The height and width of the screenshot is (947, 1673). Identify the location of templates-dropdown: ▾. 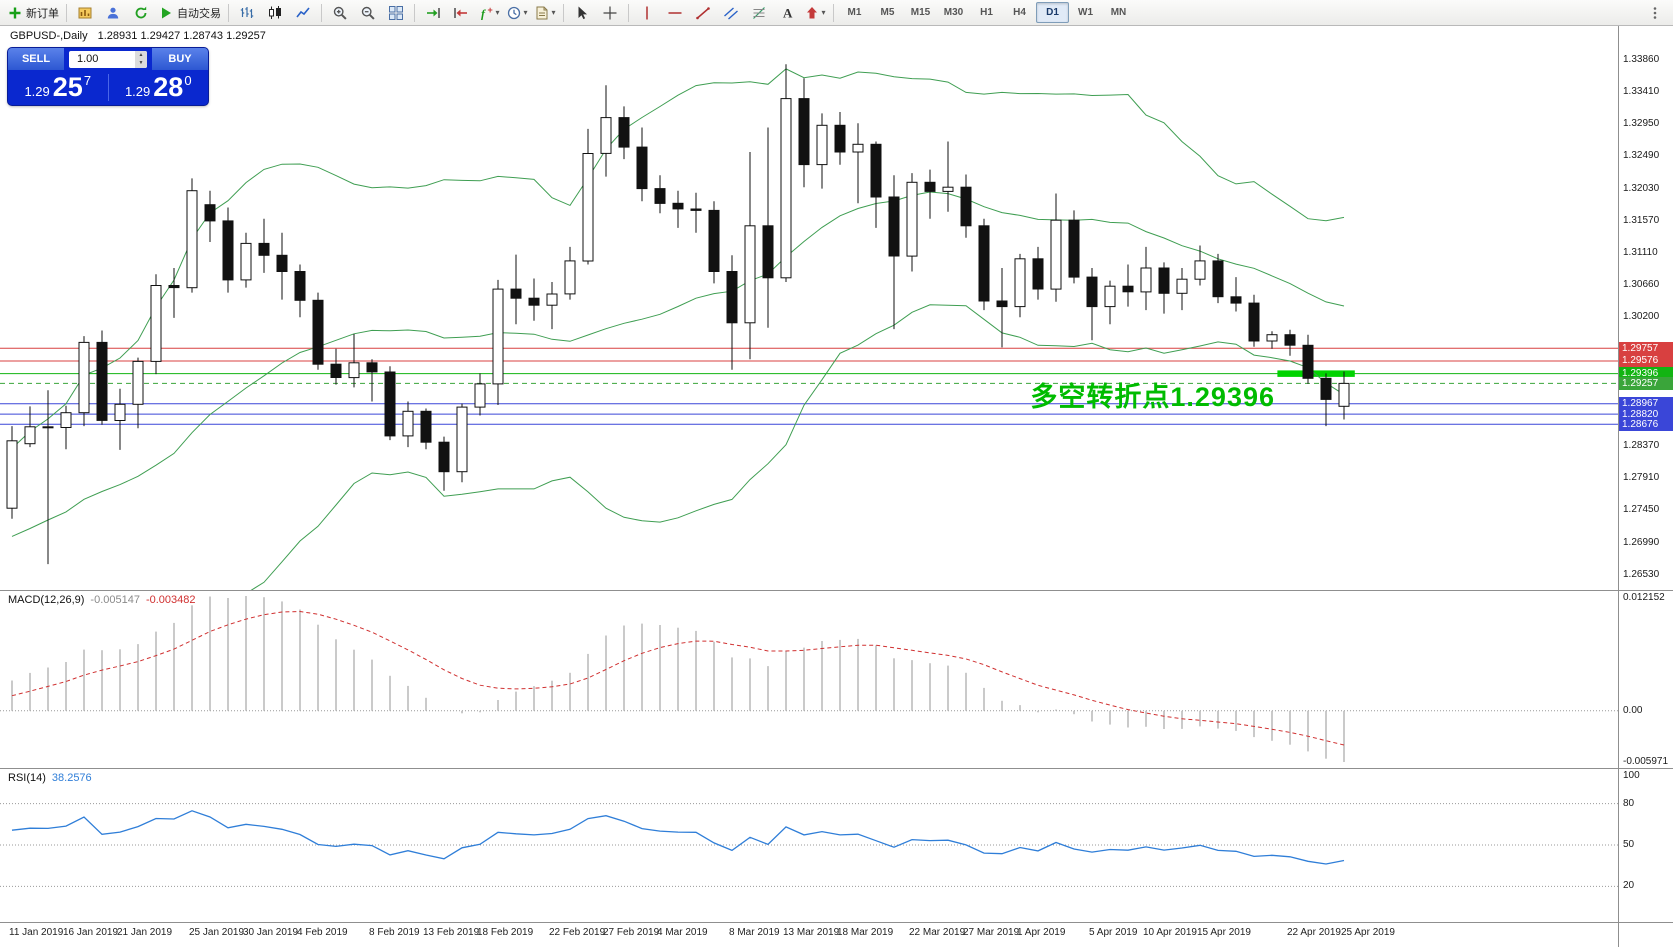
(545, 13).